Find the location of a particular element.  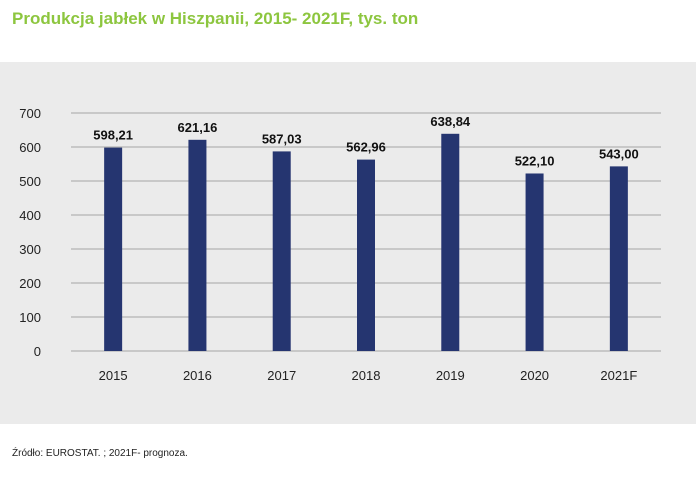

y-tick-label: 200 is located at coordinates (30, 283).